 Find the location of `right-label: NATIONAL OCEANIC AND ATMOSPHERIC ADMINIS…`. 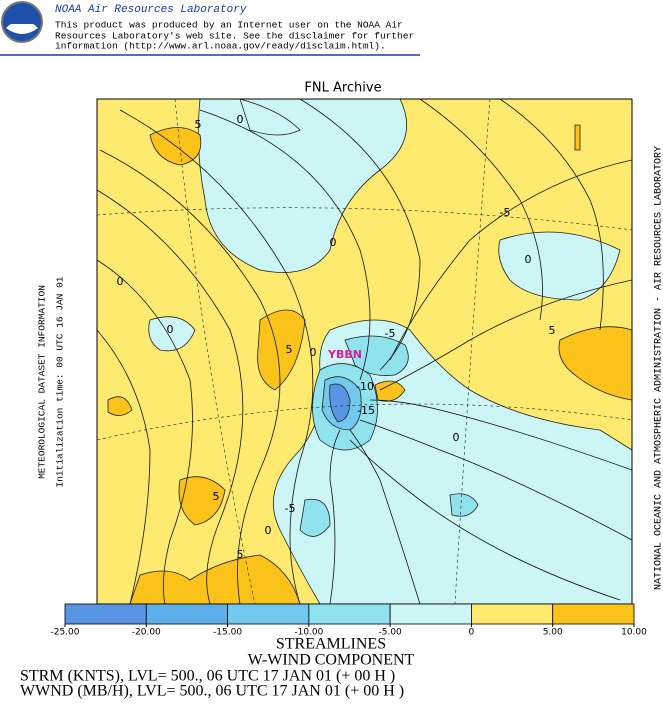

right-label: NATIONAL OCEANIC AND ATMOSPHERIC ADMINIS… is located at coordinates (658, 368).